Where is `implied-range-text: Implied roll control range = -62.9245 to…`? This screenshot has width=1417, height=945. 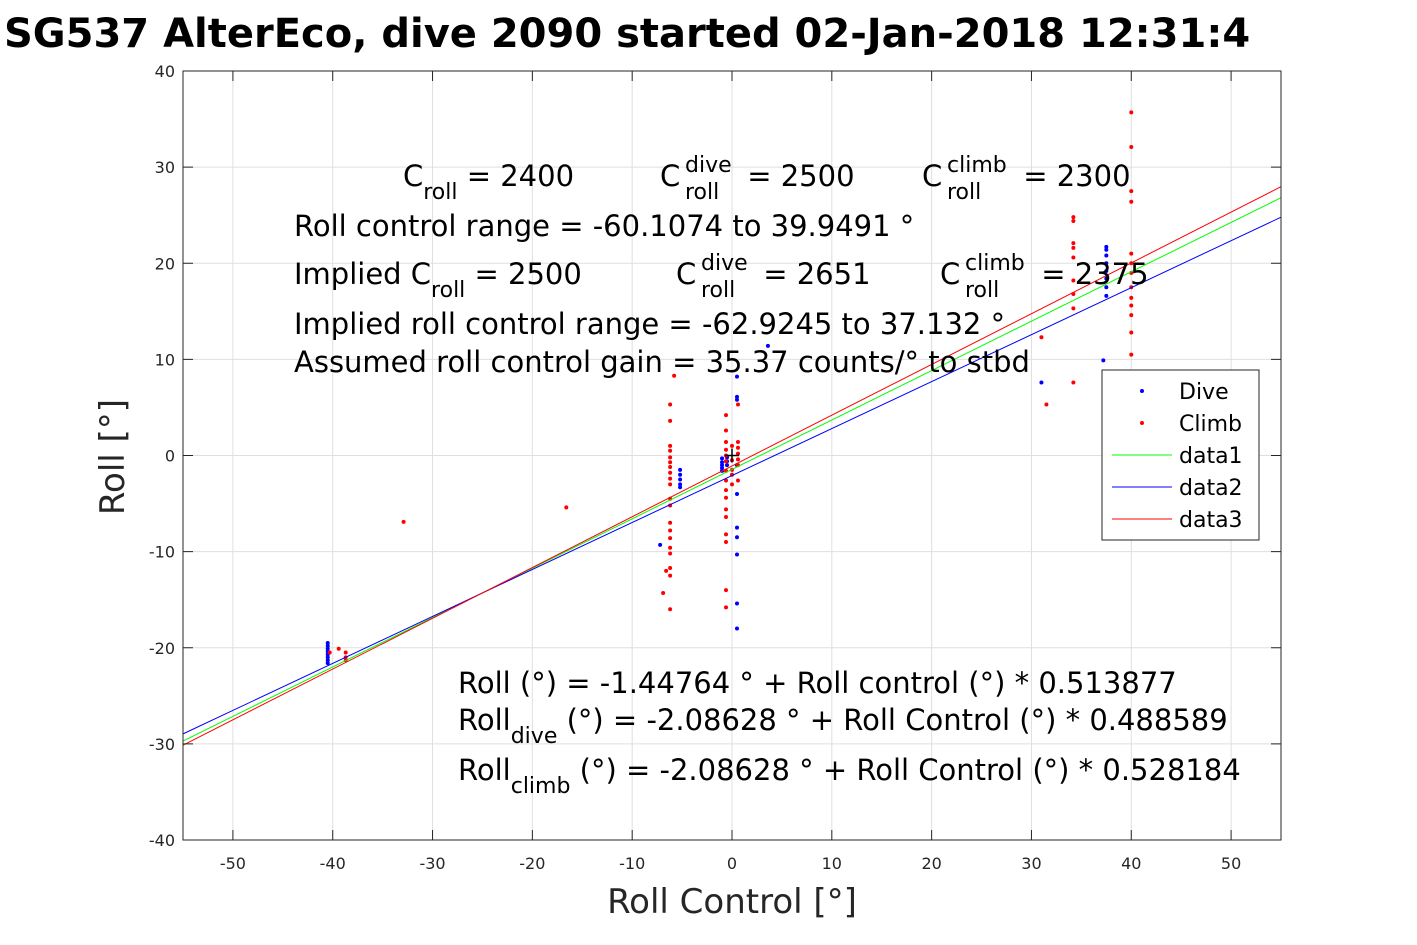 implied-range-text: Implied roll control range = -62.9245 to… is located at coordinates (649, 324).